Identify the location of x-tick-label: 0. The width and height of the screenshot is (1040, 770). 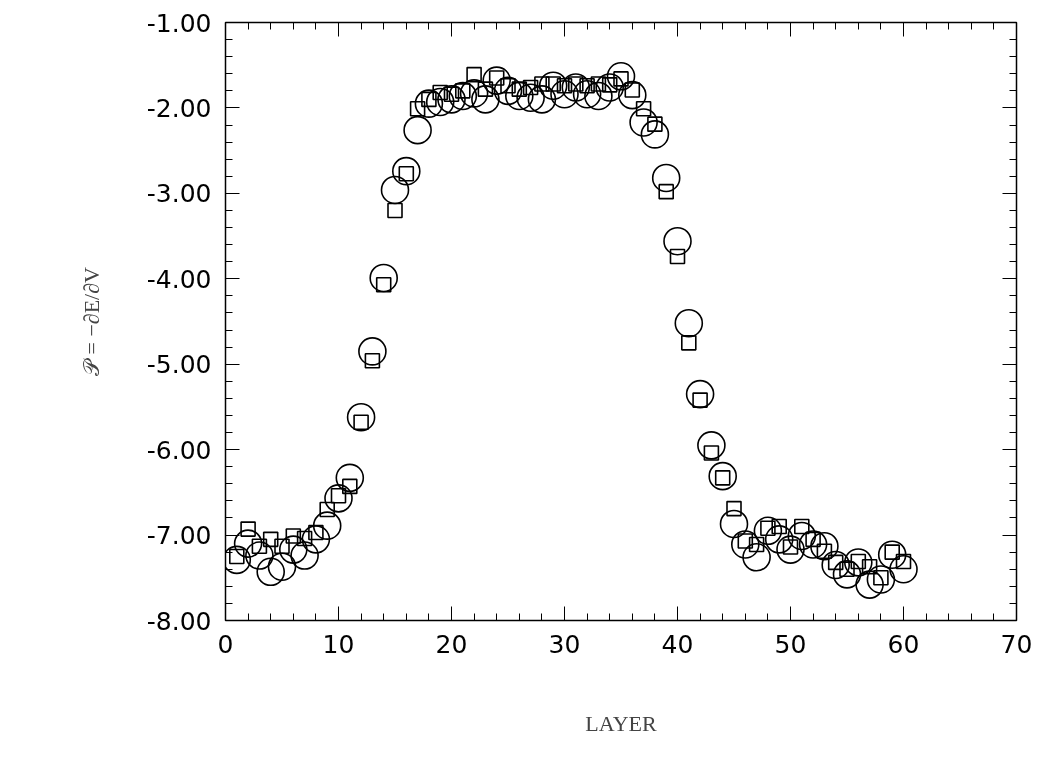
(225, 644).